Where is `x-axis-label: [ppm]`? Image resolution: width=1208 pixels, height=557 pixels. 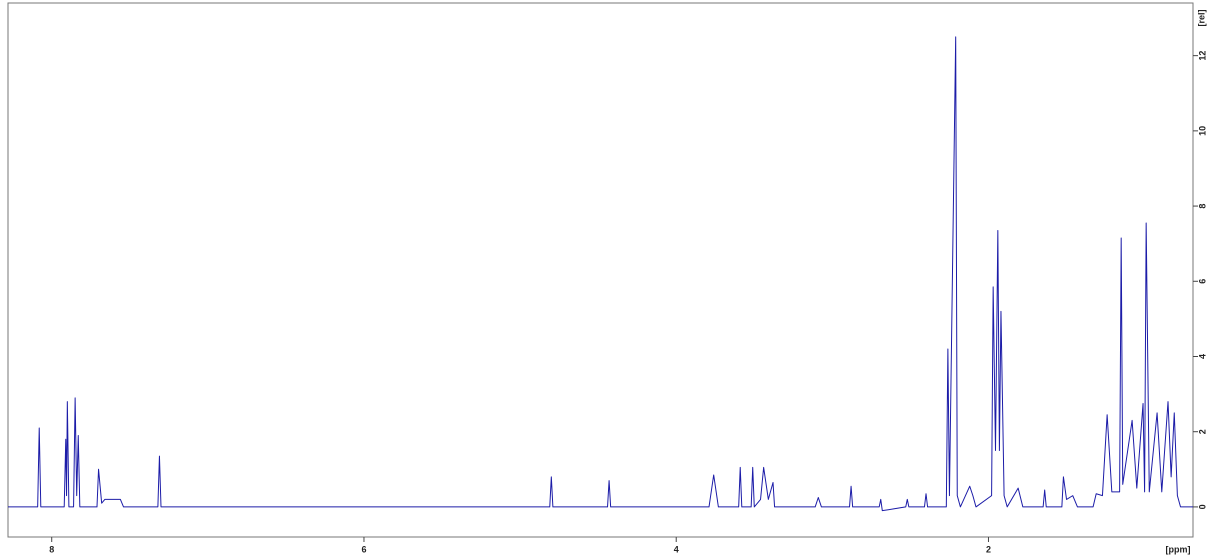
x-axis-label: [ppm] is located at coordinates (1178, 549).